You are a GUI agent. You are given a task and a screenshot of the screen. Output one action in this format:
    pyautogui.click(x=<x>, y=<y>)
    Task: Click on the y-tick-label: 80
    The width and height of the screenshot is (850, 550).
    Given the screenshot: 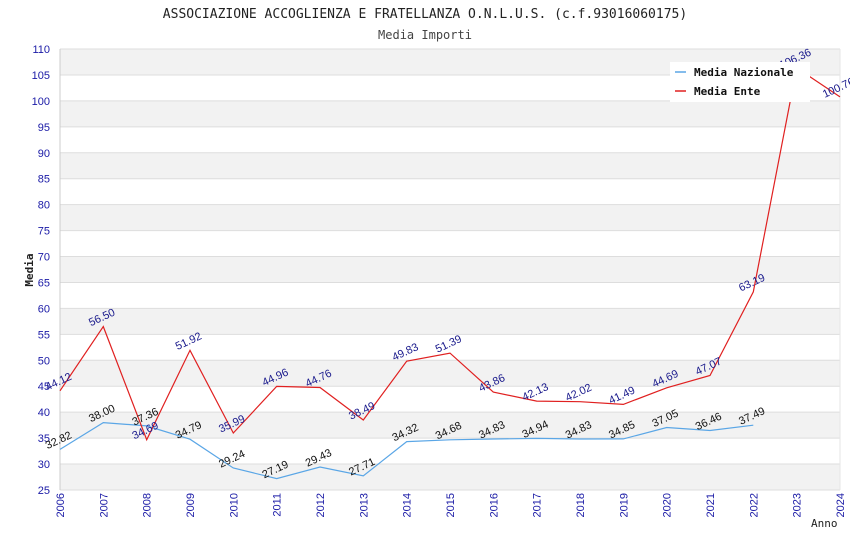 What is the action you would take?
    pyautogui.click(x=44, y=206)
    